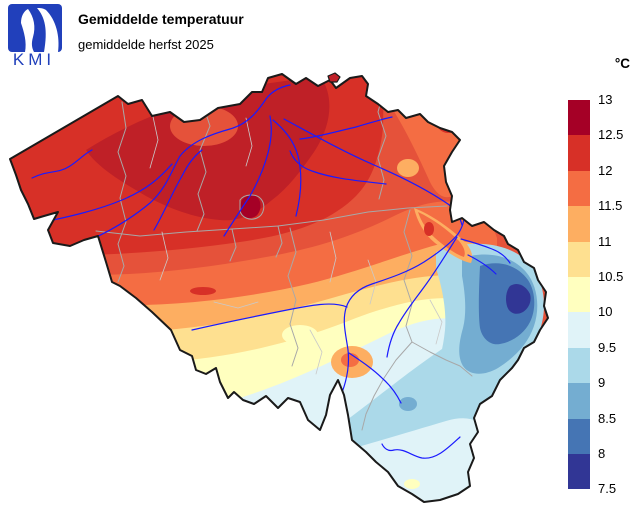  I want to click on border-province-hainaut-namur, so click(293, 297).